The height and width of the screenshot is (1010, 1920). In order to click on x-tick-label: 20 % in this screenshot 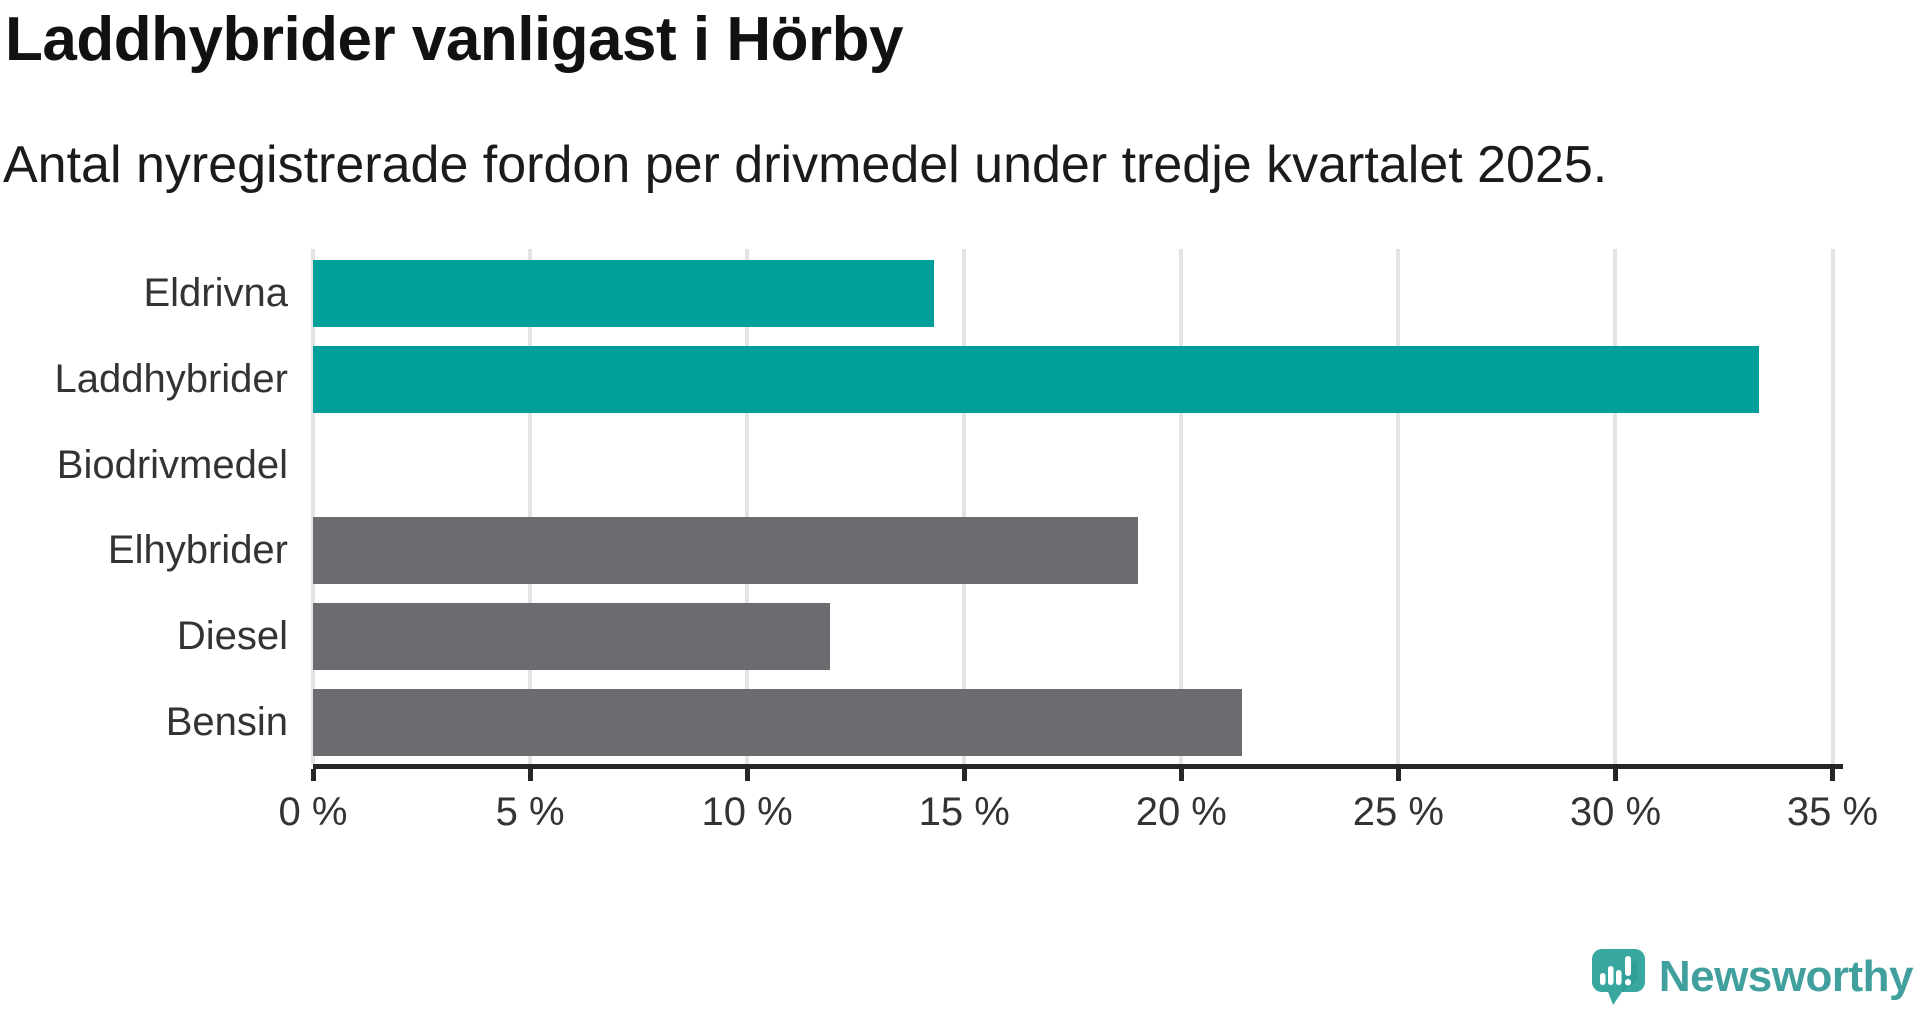, I will do `click(1181, 812)`.